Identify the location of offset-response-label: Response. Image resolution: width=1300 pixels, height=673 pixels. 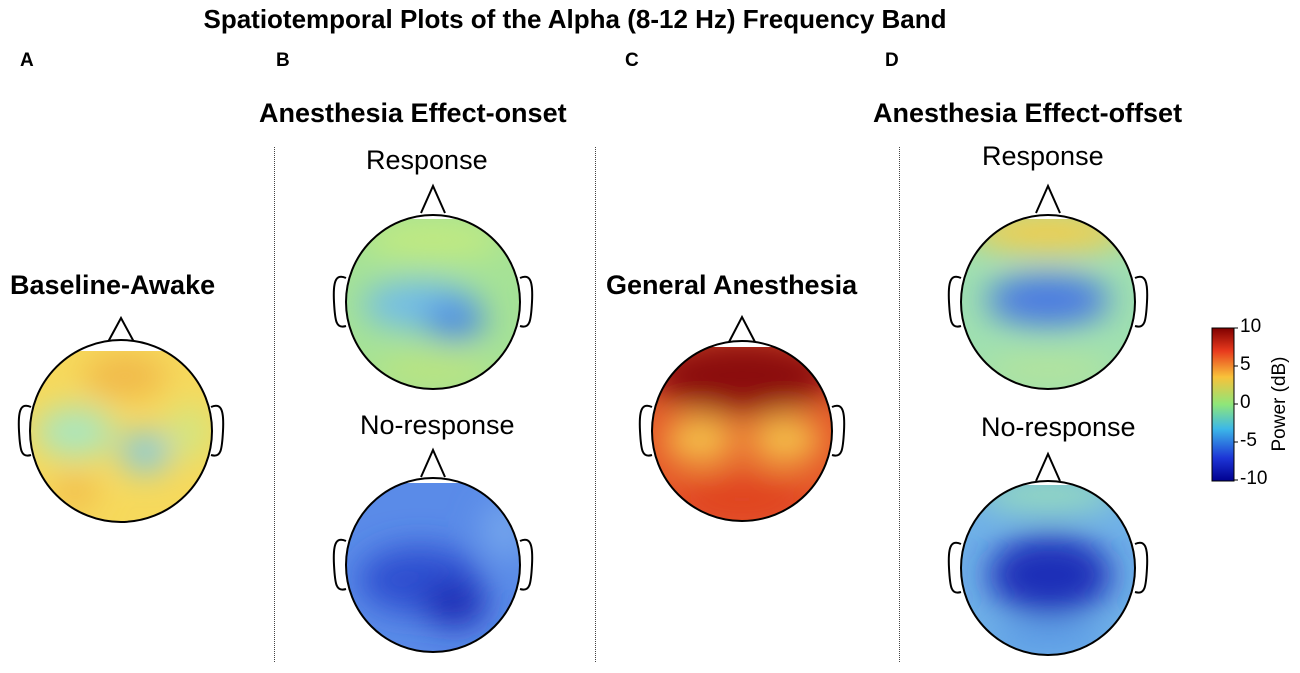
(1043, 156).